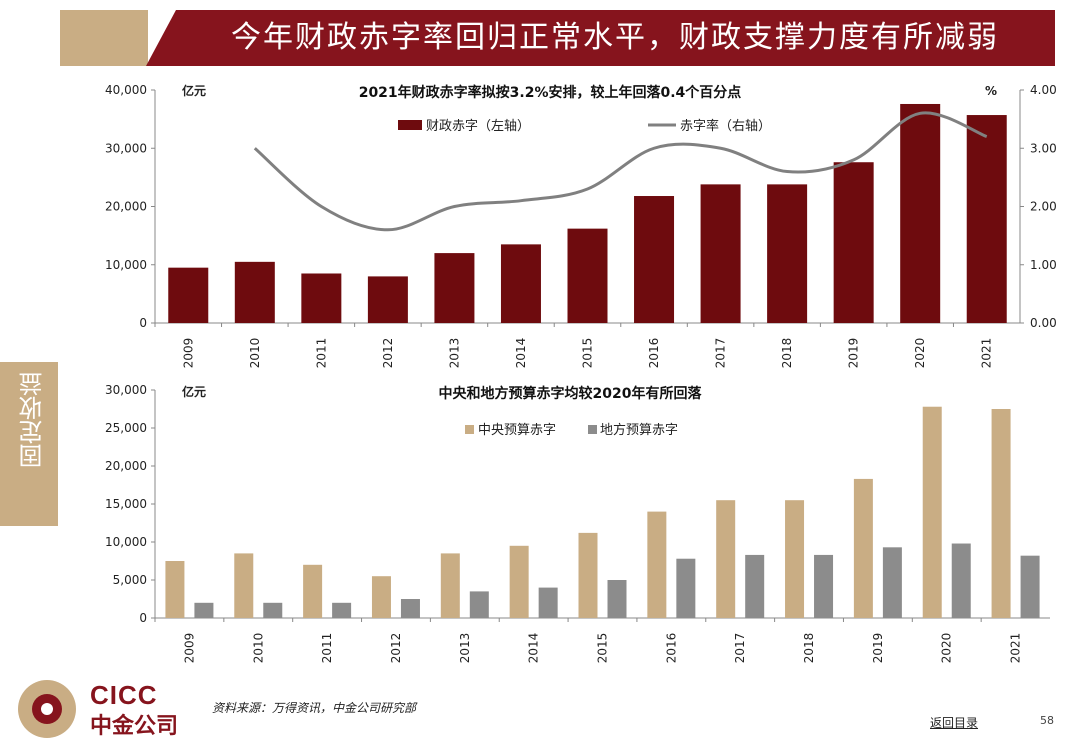 Image resolution: width=1080 pixels, height=755 pixels. Describe the element at coordinates (126, 390) in the screenshot. I see `y-tick-label: 30,000` at that location.